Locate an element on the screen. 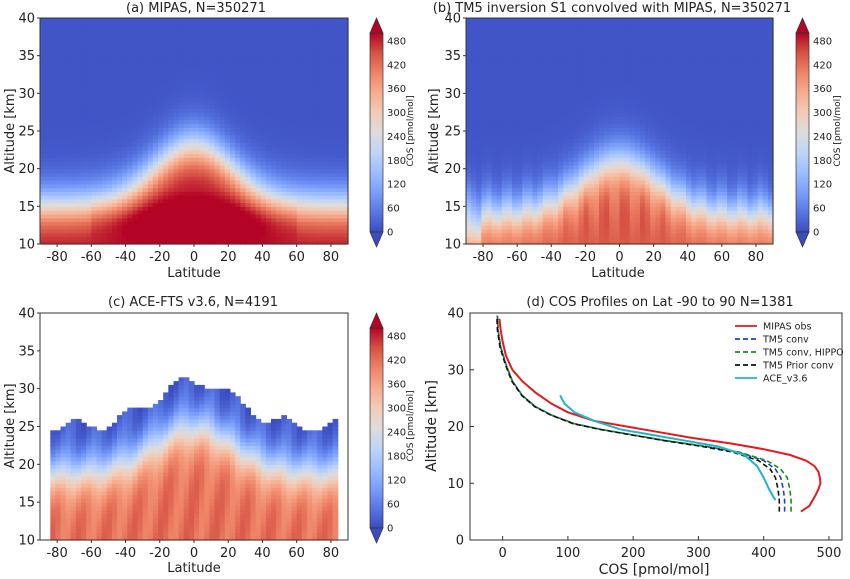  colorbar-bar is located at coordinates (376, 132).